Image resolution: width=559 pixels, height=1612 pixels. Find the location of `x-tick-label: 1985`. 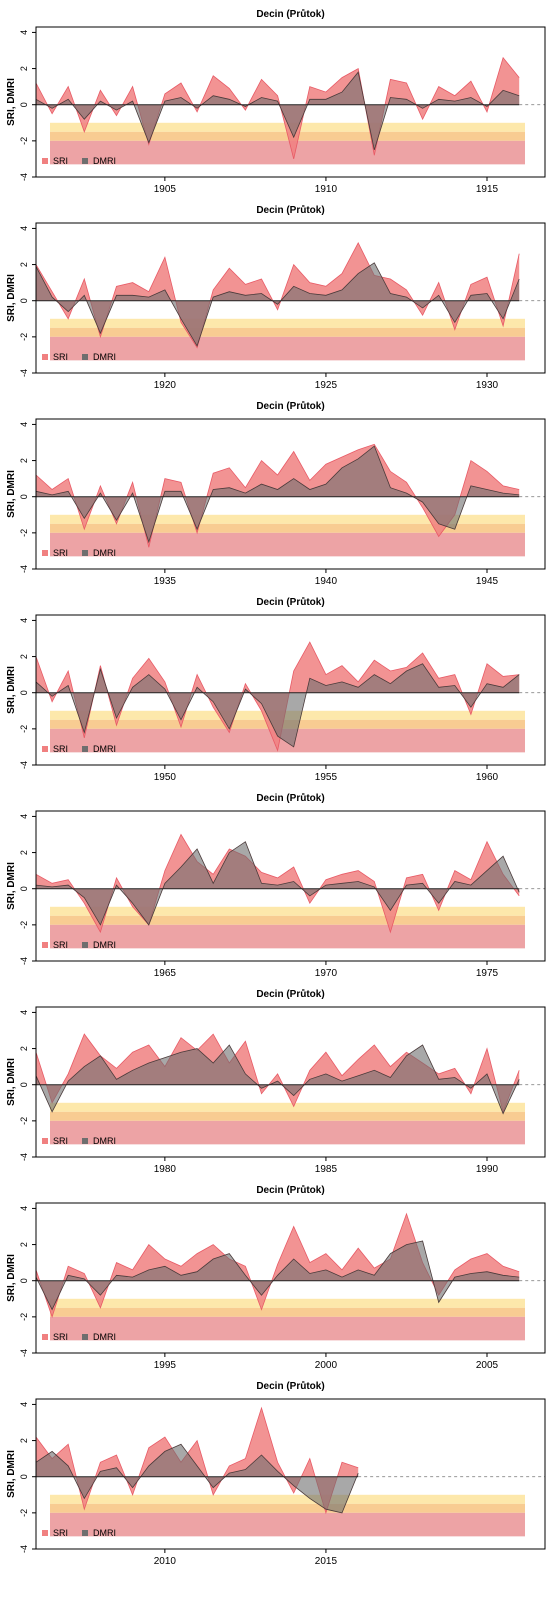

x-tick-label: 1985 is located at coordinates (326, 1169).